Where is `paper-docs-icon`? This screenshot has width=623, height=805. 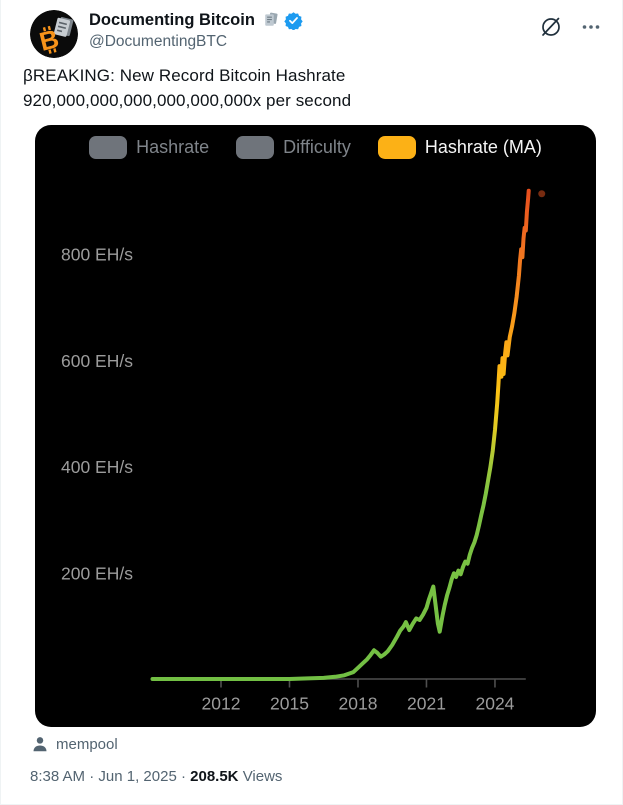 paper-docs-icon is located at coordinates (271, 19).